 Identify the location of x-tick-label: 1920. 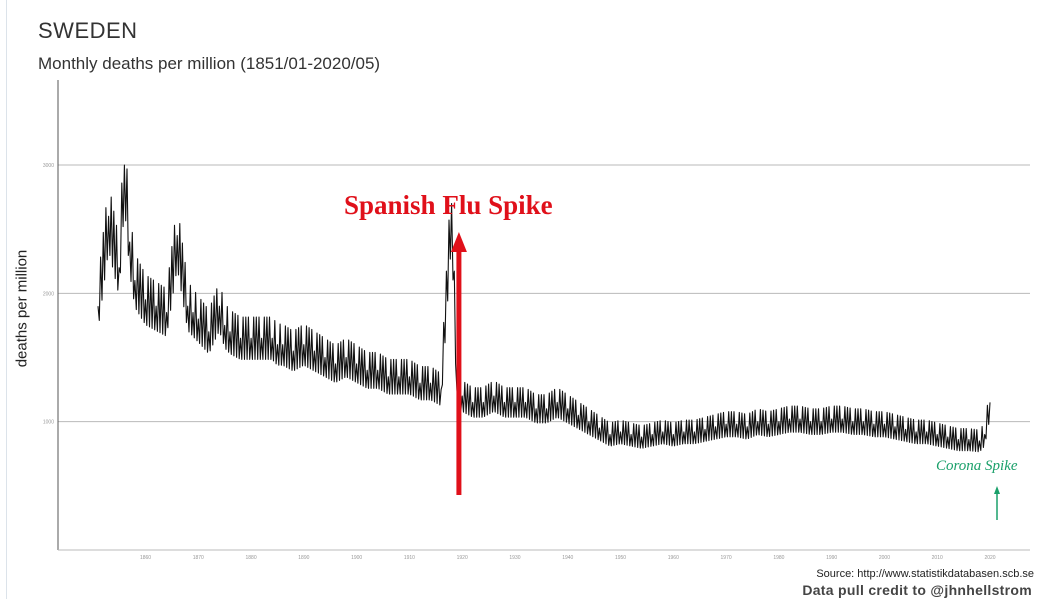
(462, 558).